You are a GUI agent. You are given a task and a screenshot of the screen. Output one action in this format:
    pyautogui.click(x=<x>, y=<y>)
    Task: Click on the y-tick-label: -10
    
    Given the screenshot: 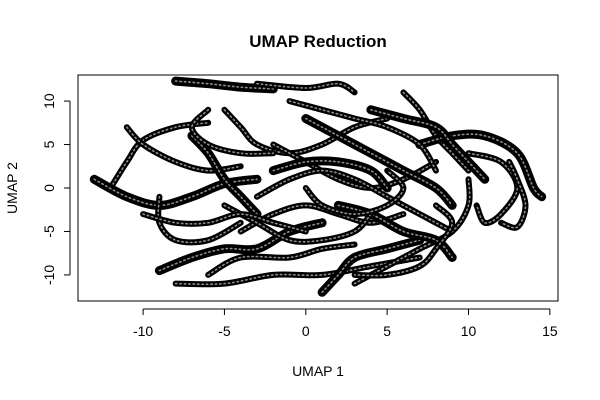 What is the action you would take?
    pyautogui.click(x=49, y=275)
    